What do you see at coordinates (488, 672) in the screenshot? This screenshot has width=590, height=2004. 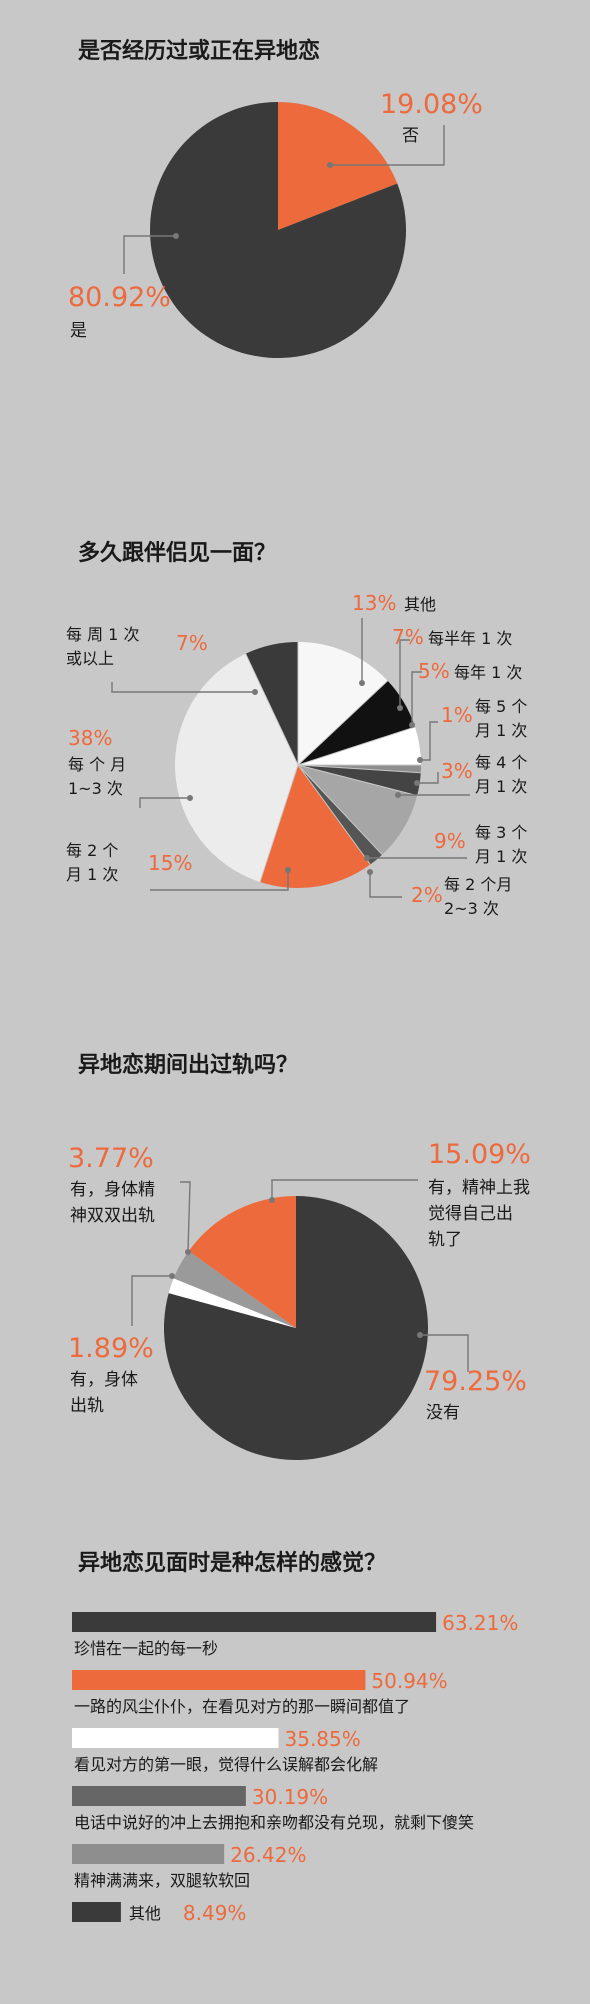 I see `chart2-label-year: 每年 1 次` at bounding box center [488, 672].